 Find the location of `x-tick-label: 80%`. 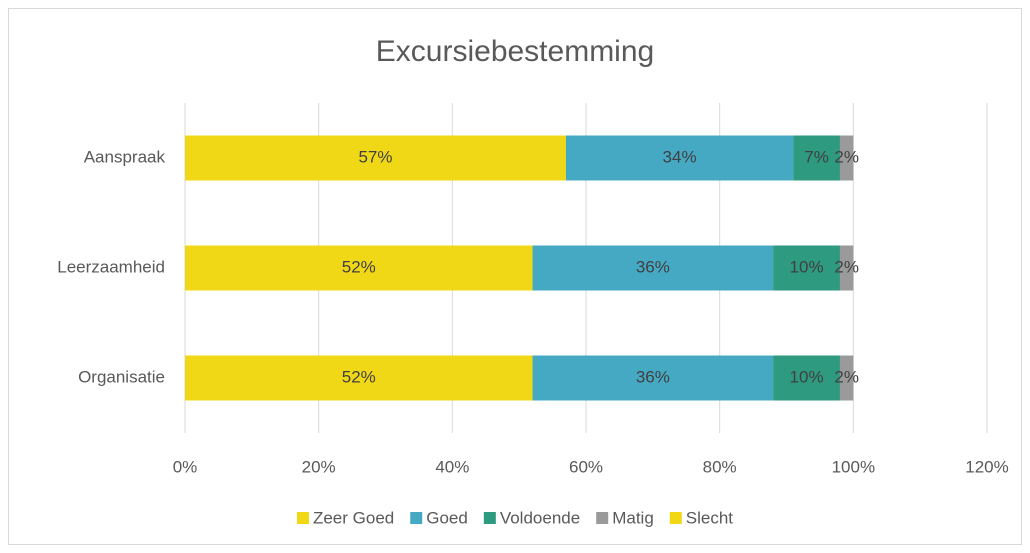

x-tick-label: 80% is located at coordinates (720, 466).